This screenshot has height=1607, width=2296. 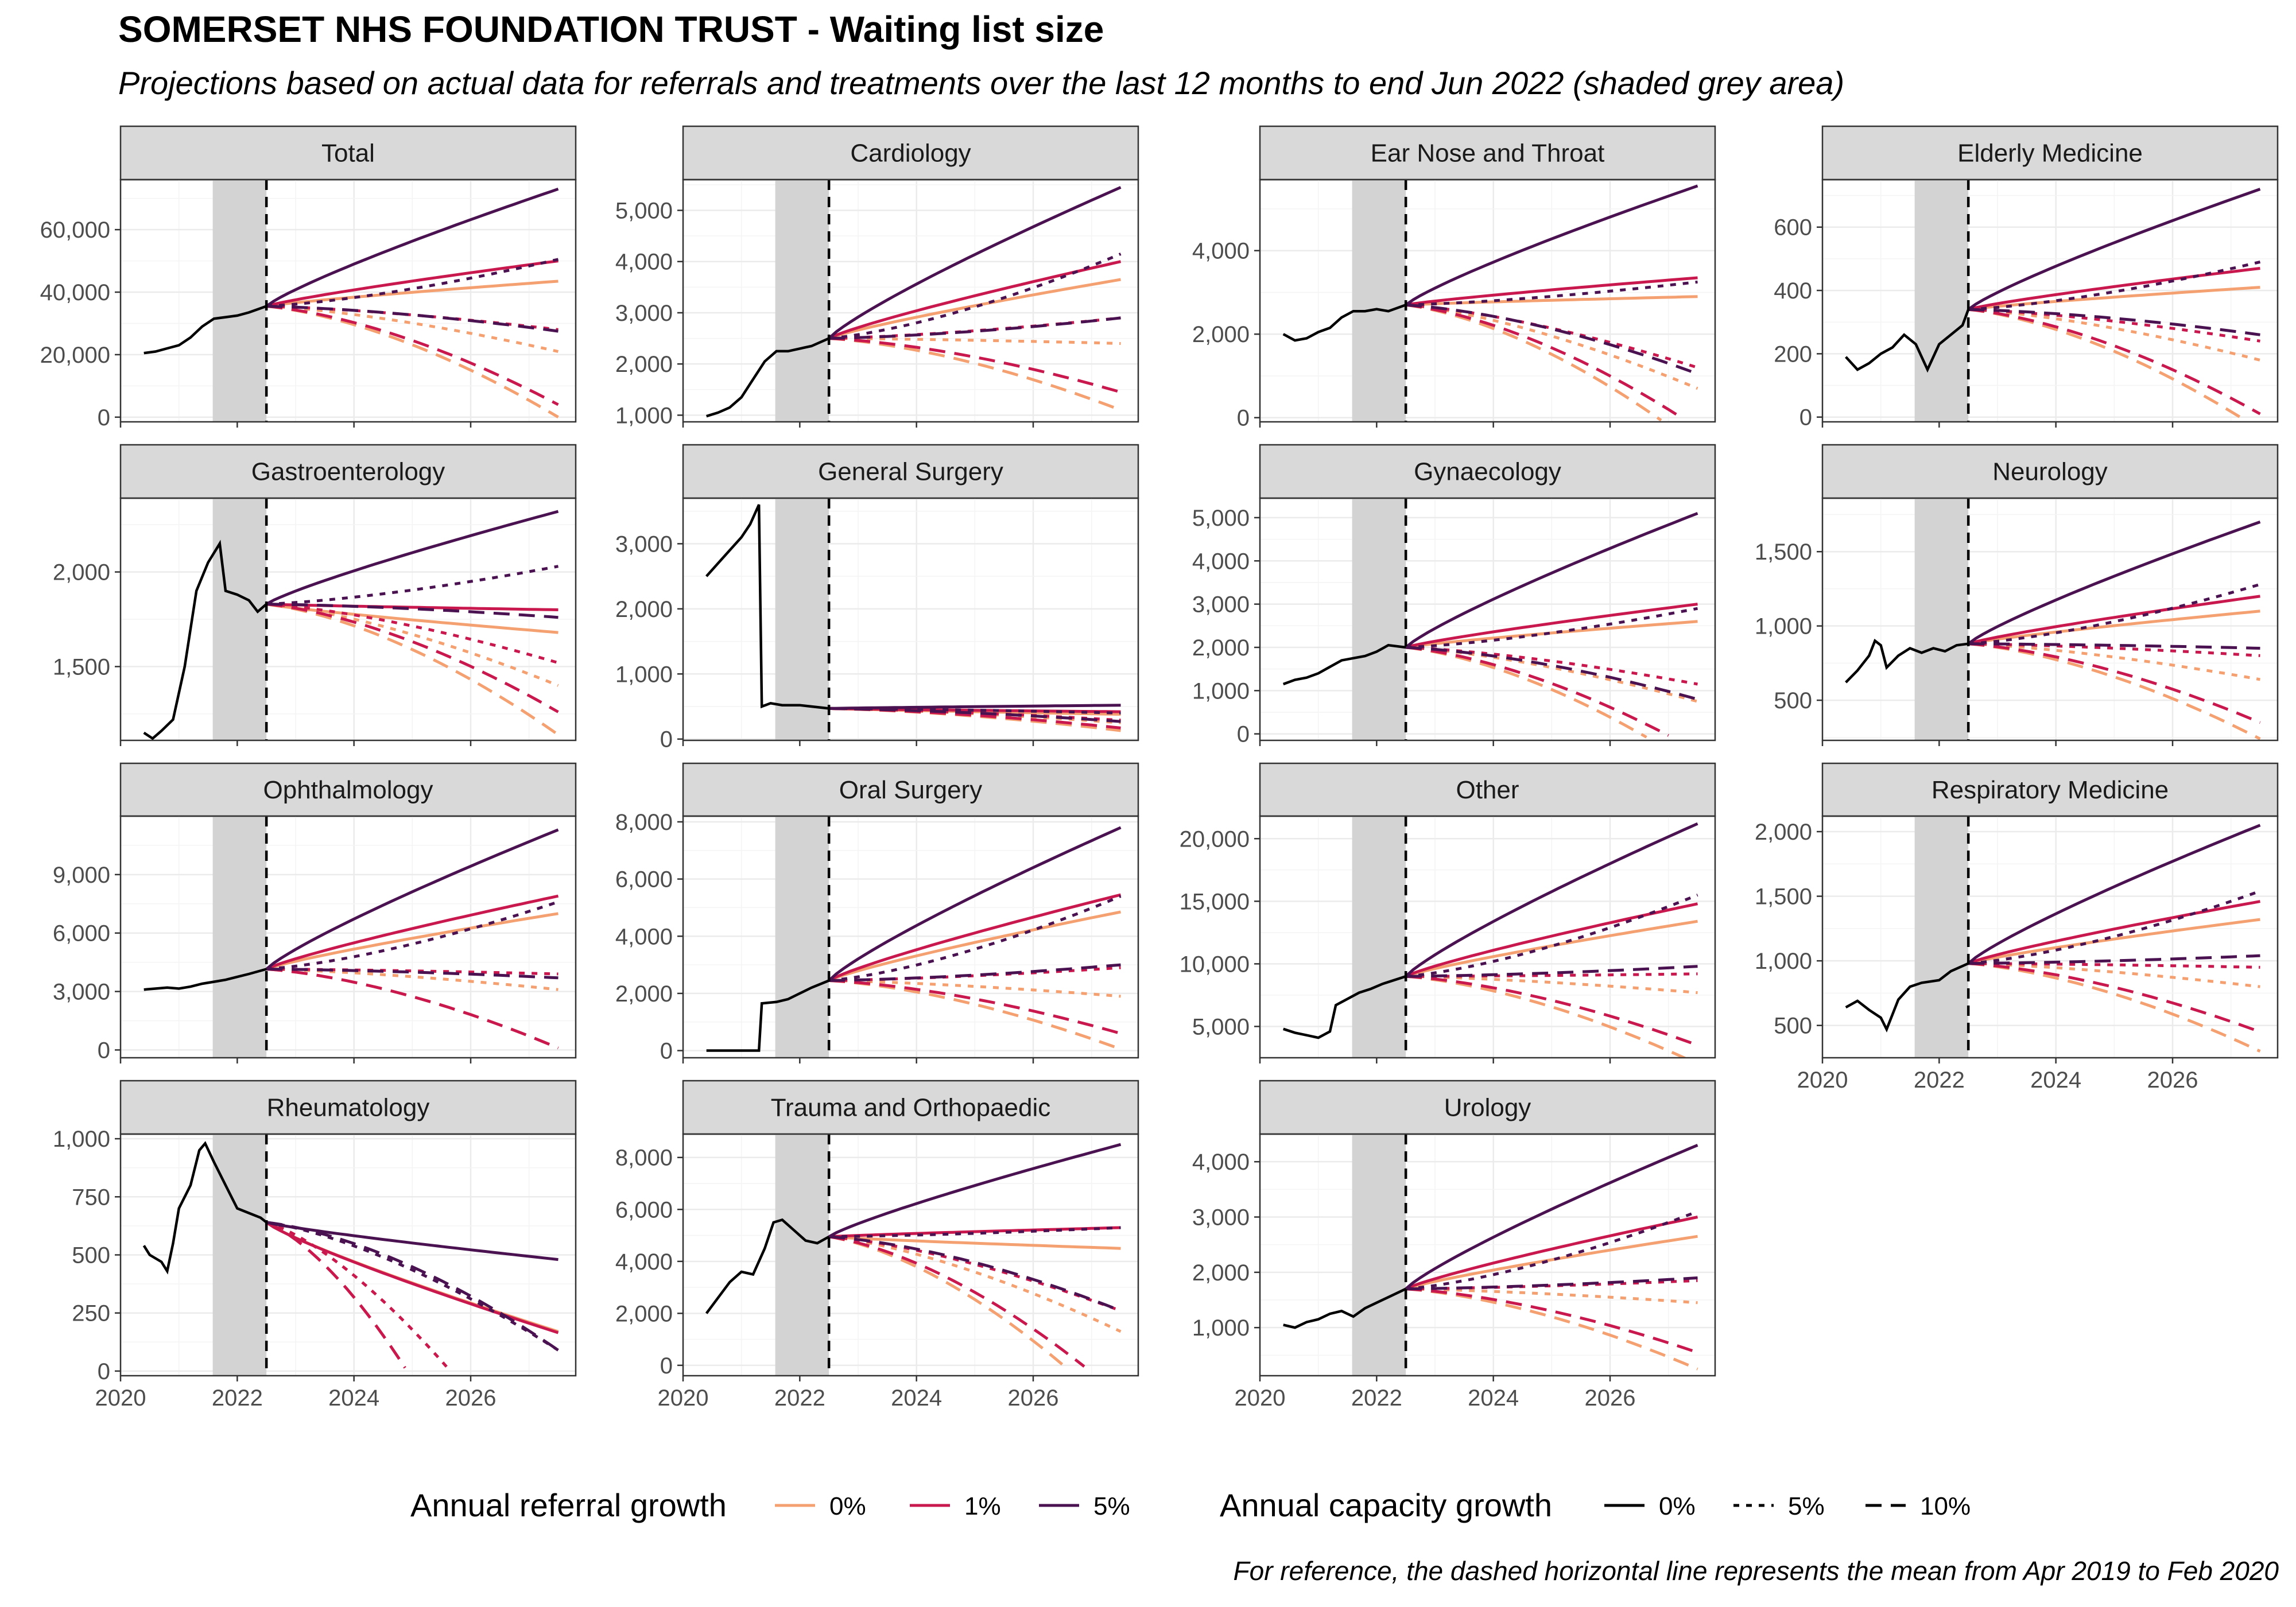 I want to click on panel-total: Total 0 20,000 40,000 60,000, so click(x=308, y=277).